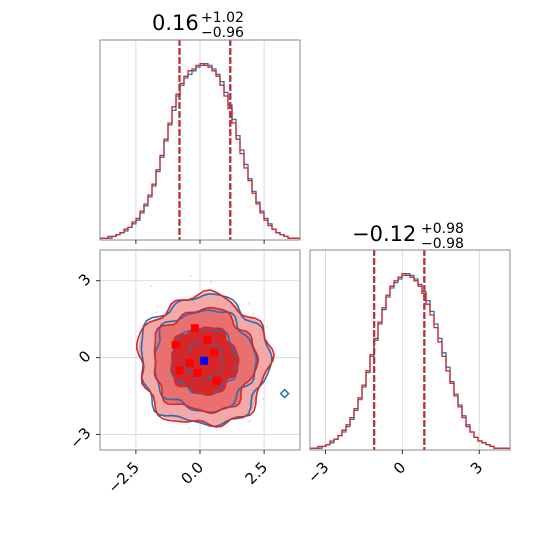 Image resolution: width=550 pixels, height=550 pixels. Describe the element at coordinates (200, 242) in the screenshot. I see `xticks-top-left` at that location.